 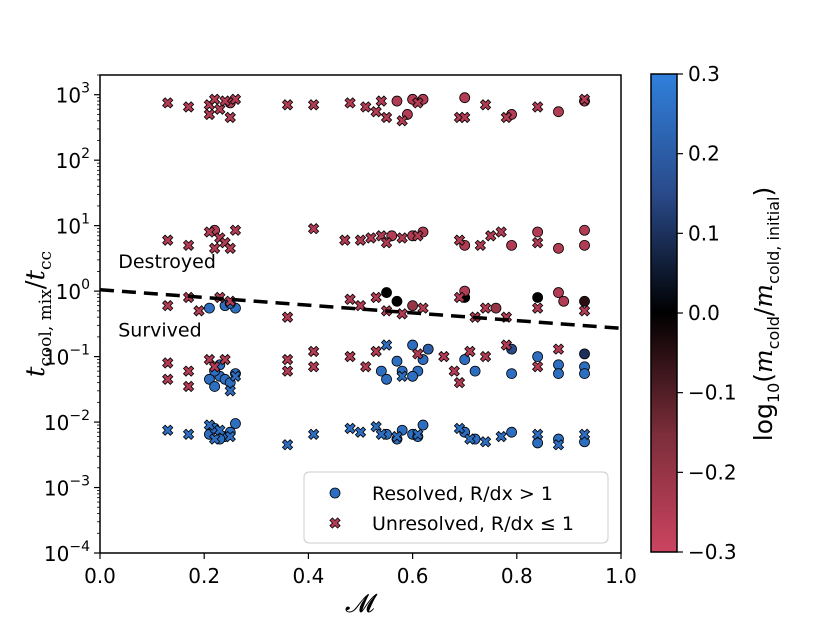 I want to click on annotations: Destroyed Survived, so click(x=167, y=296).